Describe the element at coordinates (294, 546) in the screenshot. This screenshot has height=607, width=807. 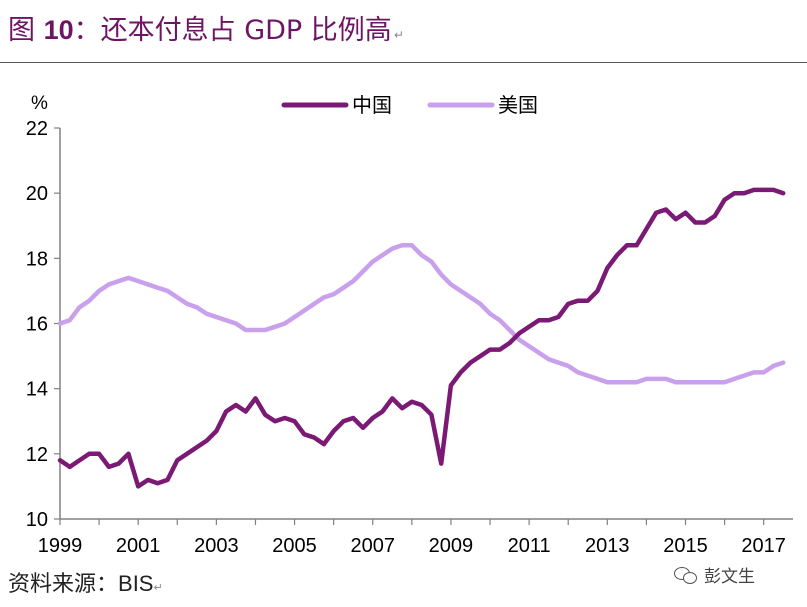
I see `x-tick-label: 2005` at that location.